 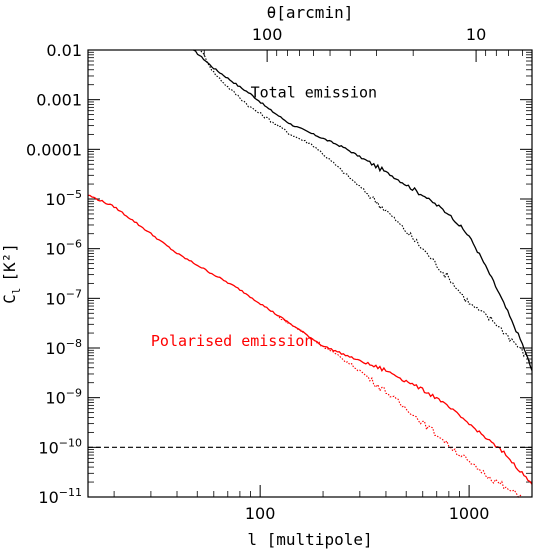 What do you see at coordinates (469, 513) in the screenshot?
I see `x-tick-label: 1000` at bounding box center [469, 513].